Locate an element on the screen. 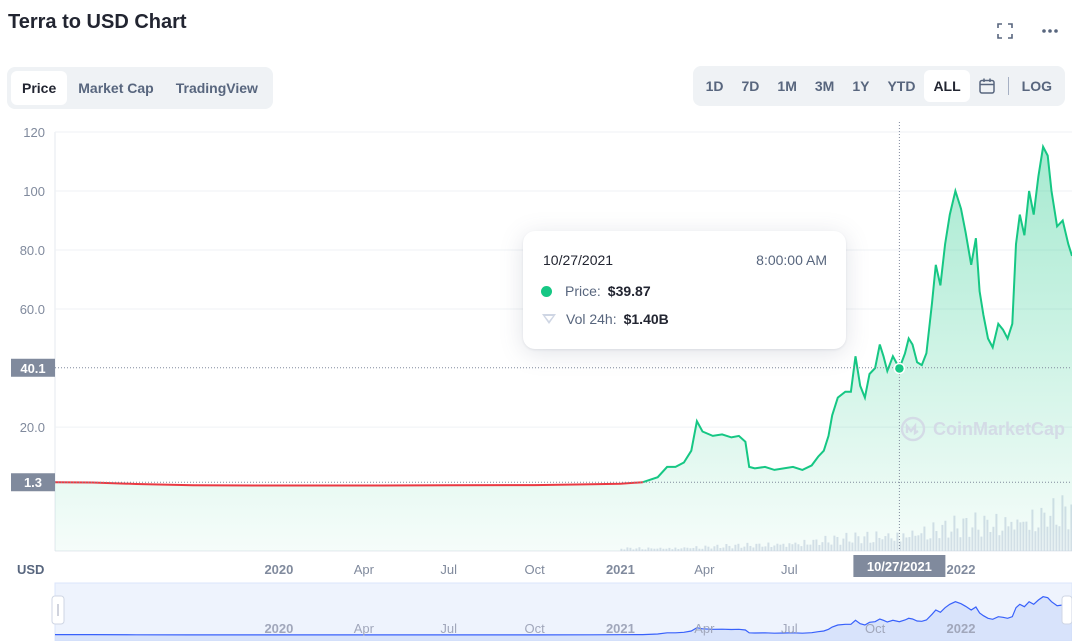 This screenshot has height=641, width=1072. range-3m: 3M is located at coordinates (824, 86).